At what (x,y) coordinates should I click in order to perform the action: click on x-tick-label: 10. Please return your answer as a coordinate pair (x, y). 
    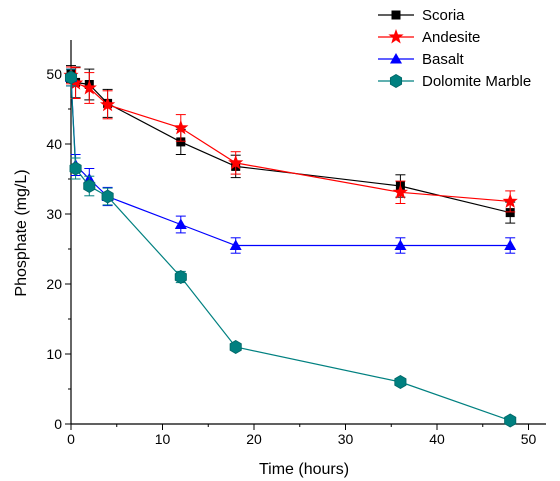
    Looking at the image, I should click on (163, 439).